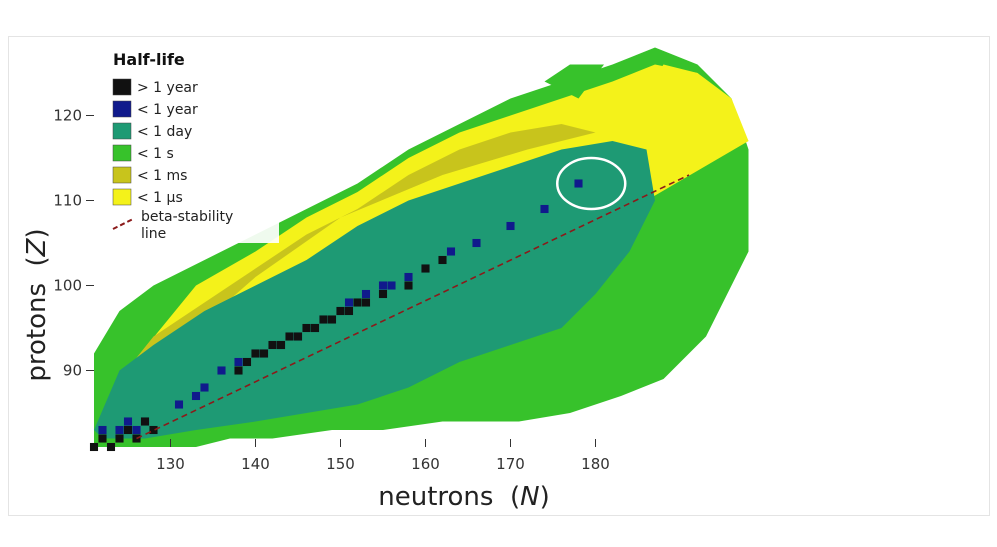  What do you see at coordinates (67, 286) in the screenshot?
I see `y-tick-label: 100` at bounding box center [67, 286].